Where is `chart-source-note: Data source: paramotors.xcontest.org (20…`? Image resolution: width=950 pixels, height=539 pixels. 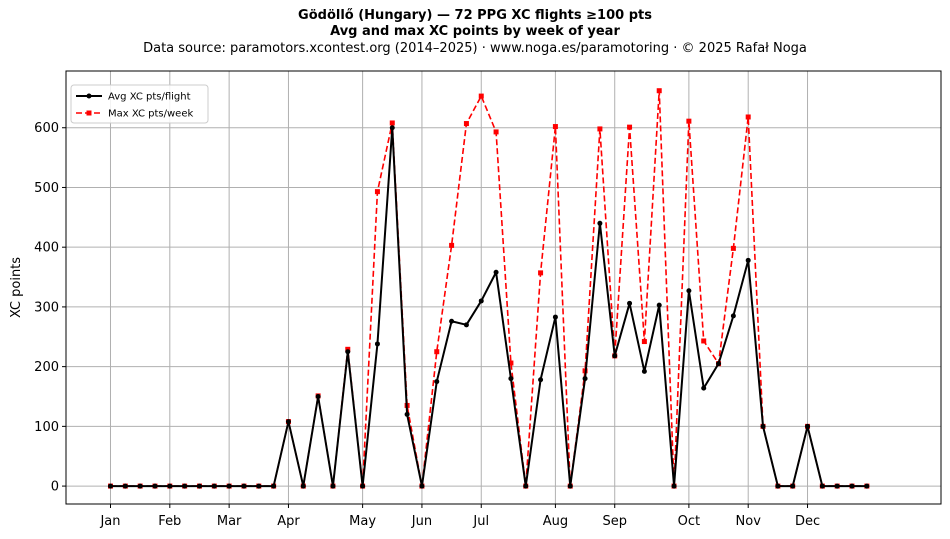 chart-source-note: Data source: paramotors.xcontest.org (20… is located at coordinates (475, 48).